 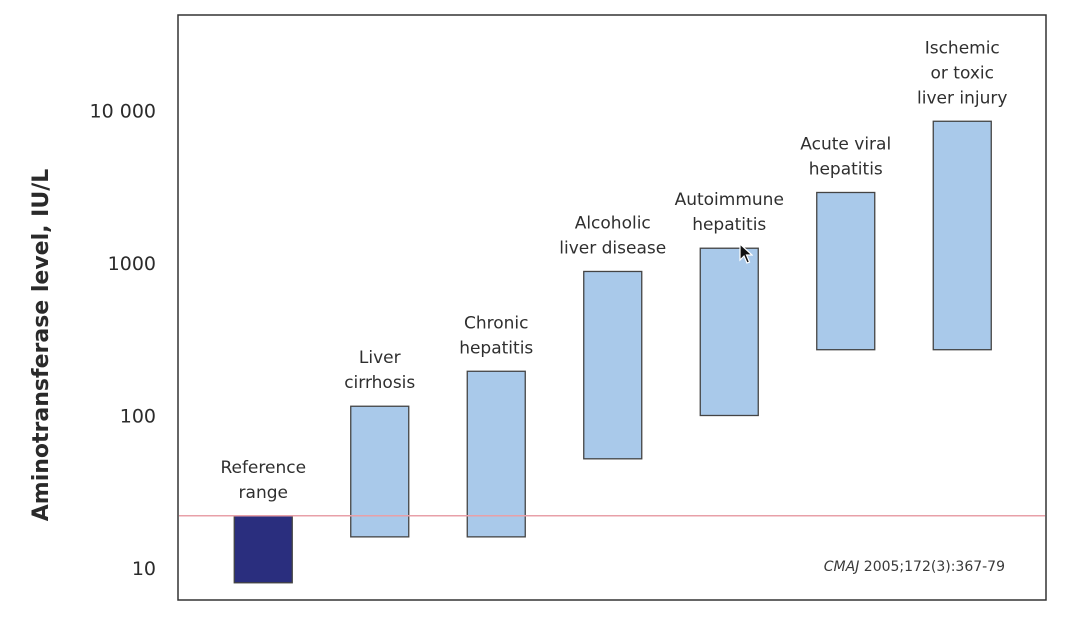 I want to click on mouse-pointer-icon, so click(x=746, y=253).